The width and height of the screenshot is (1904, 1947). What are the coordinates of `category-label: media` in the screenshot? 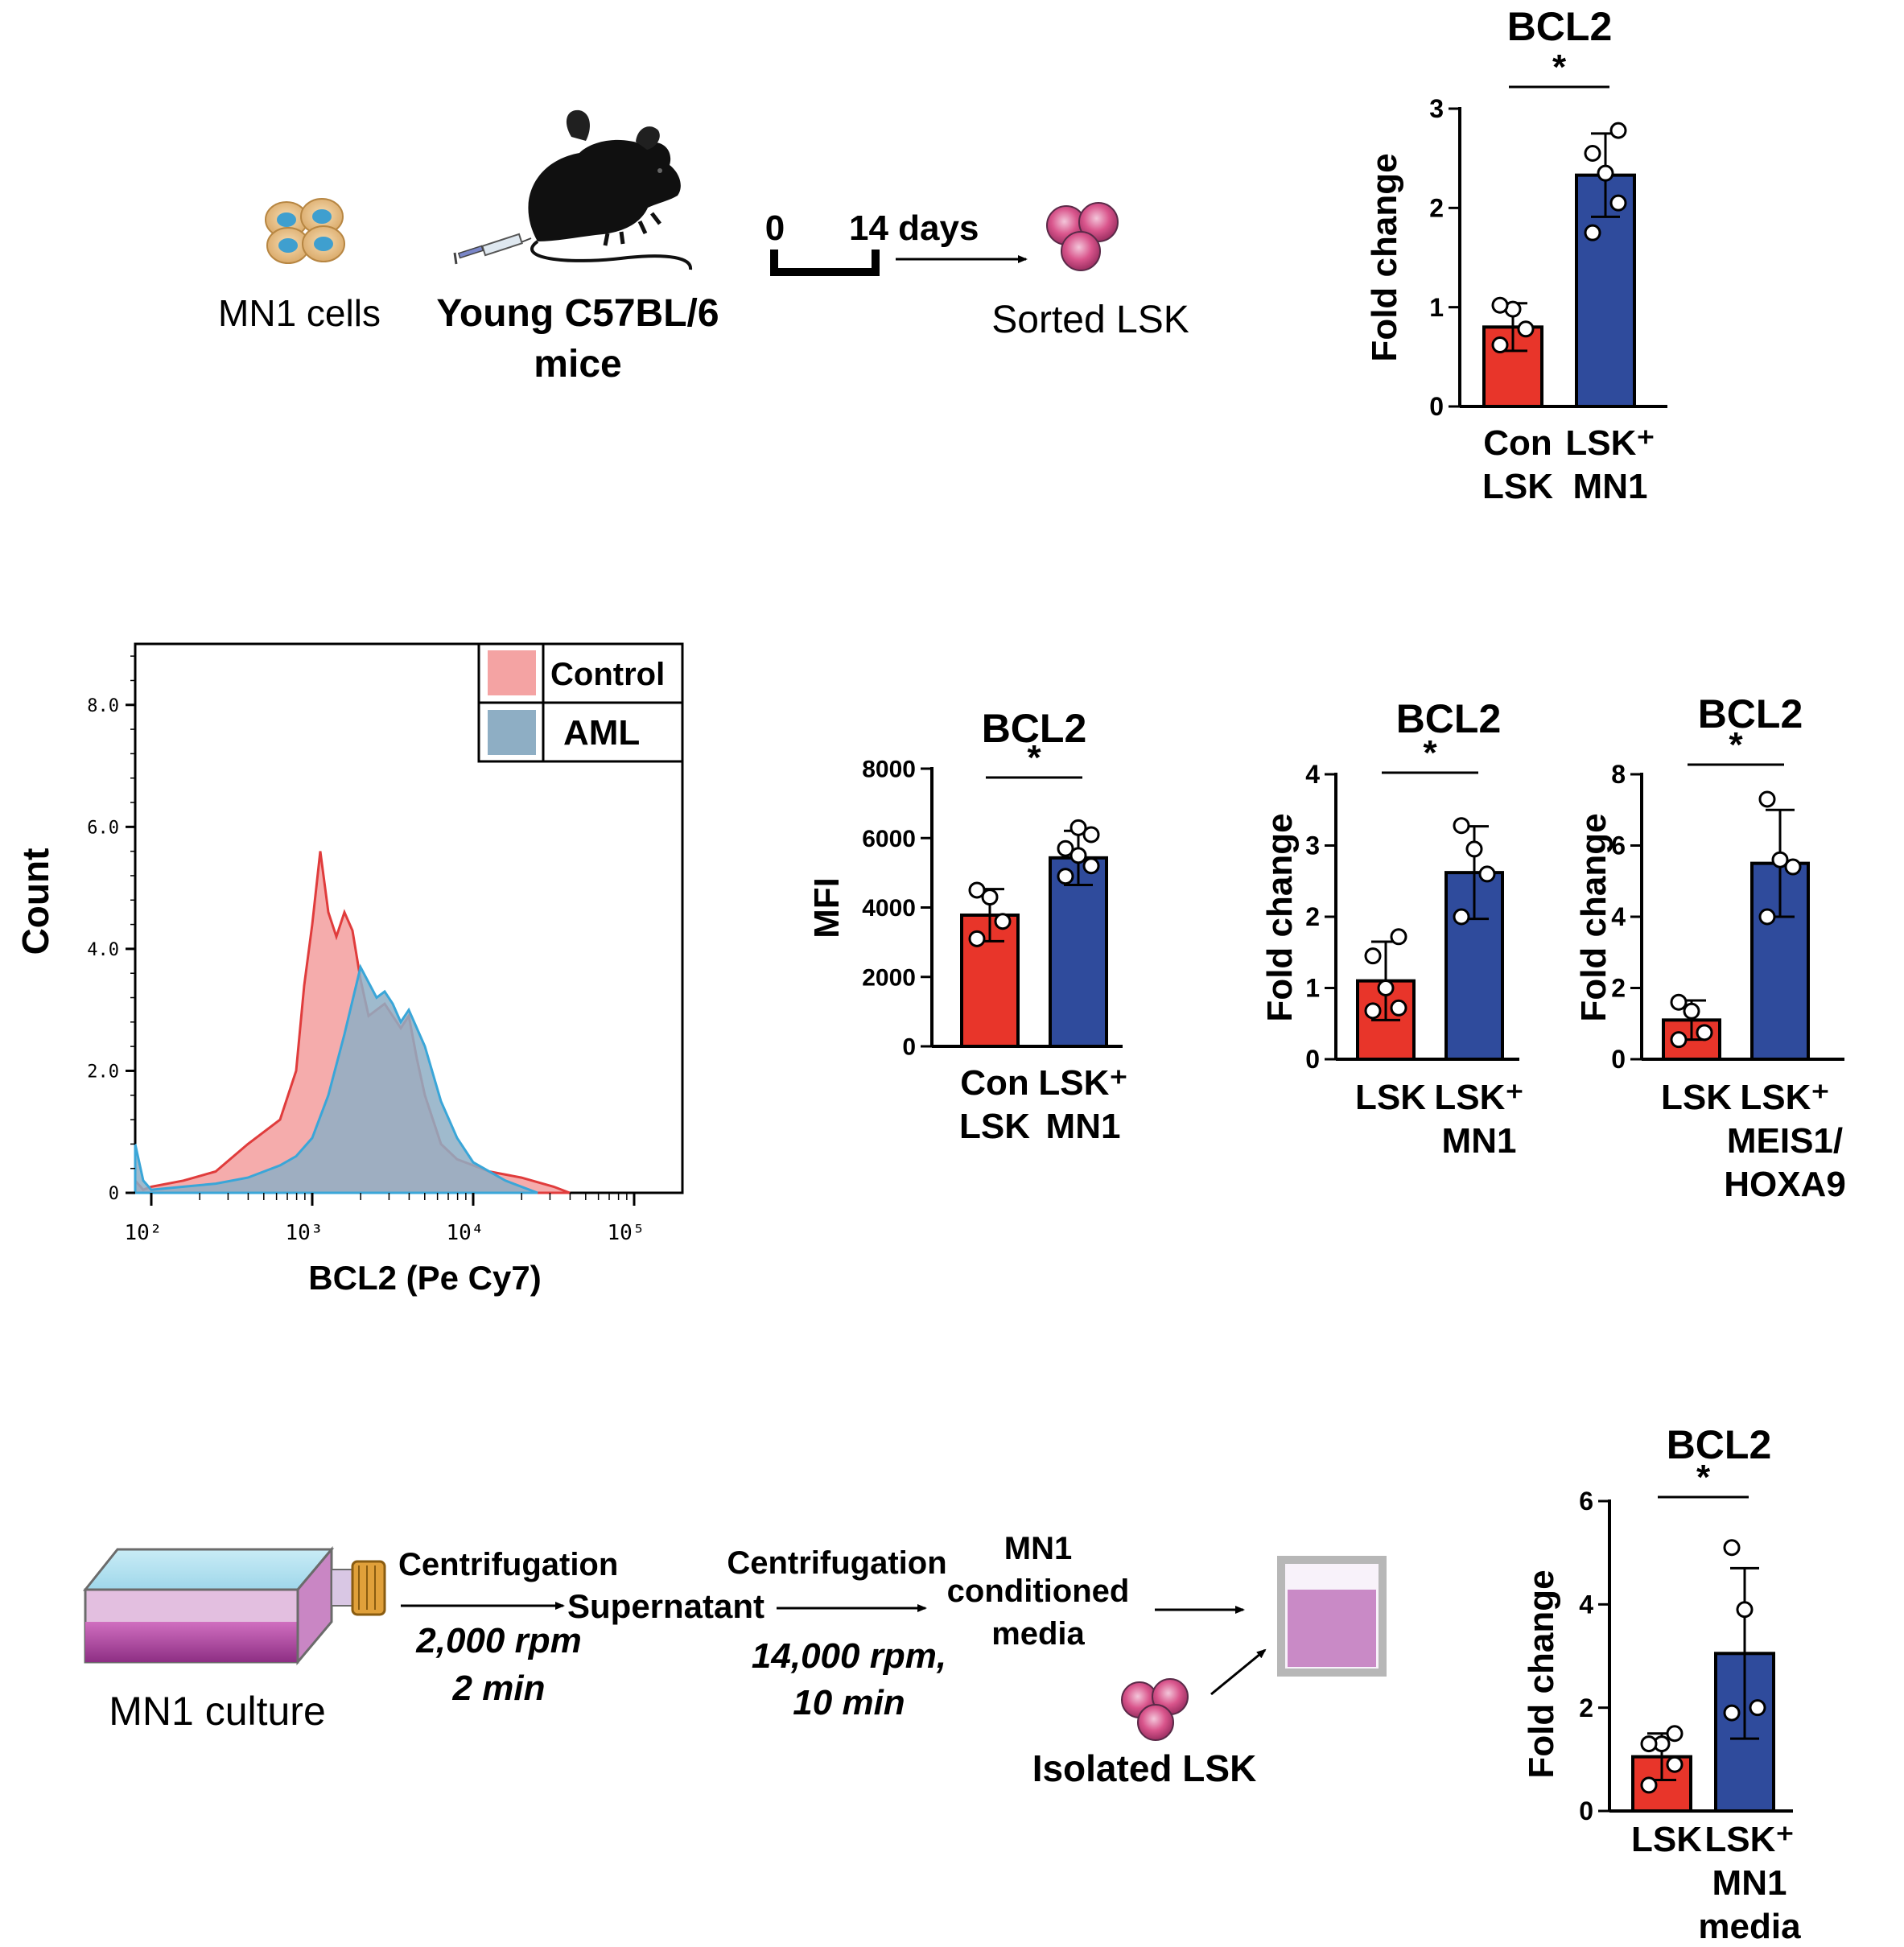 It's located at (1750, 1926).